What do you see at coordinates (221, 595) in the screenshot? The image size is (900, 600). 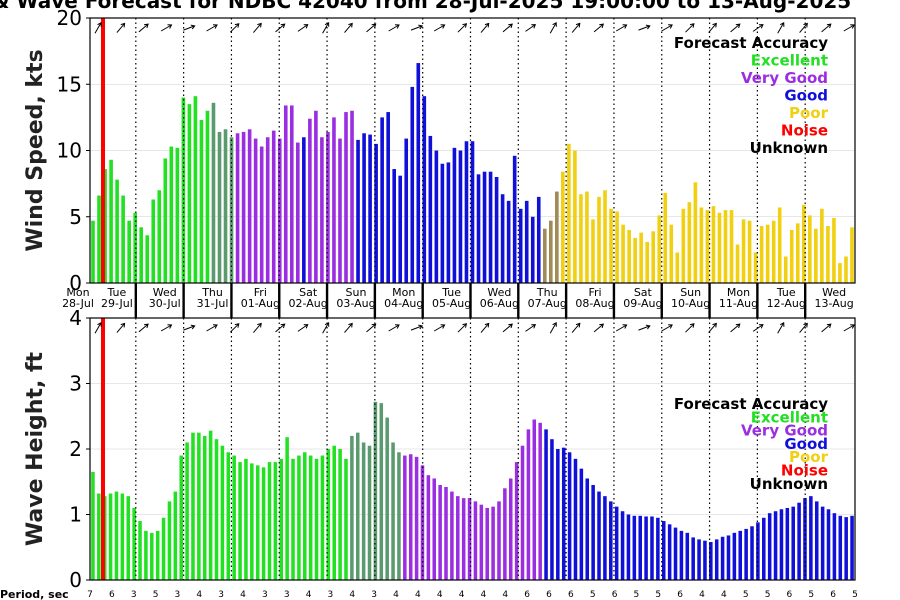 I see `period-value: 3` at bounding box center [221, 595].